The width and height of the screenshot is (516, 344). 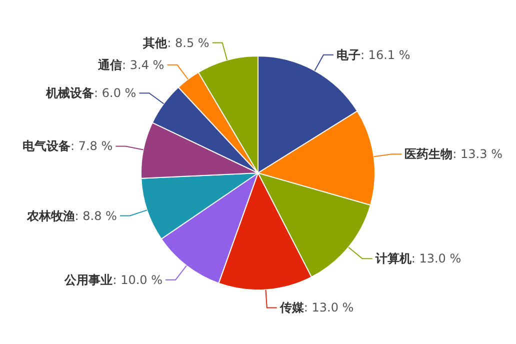 I want to click on data-label: : 8.8 %, so click(x=95, y=215).